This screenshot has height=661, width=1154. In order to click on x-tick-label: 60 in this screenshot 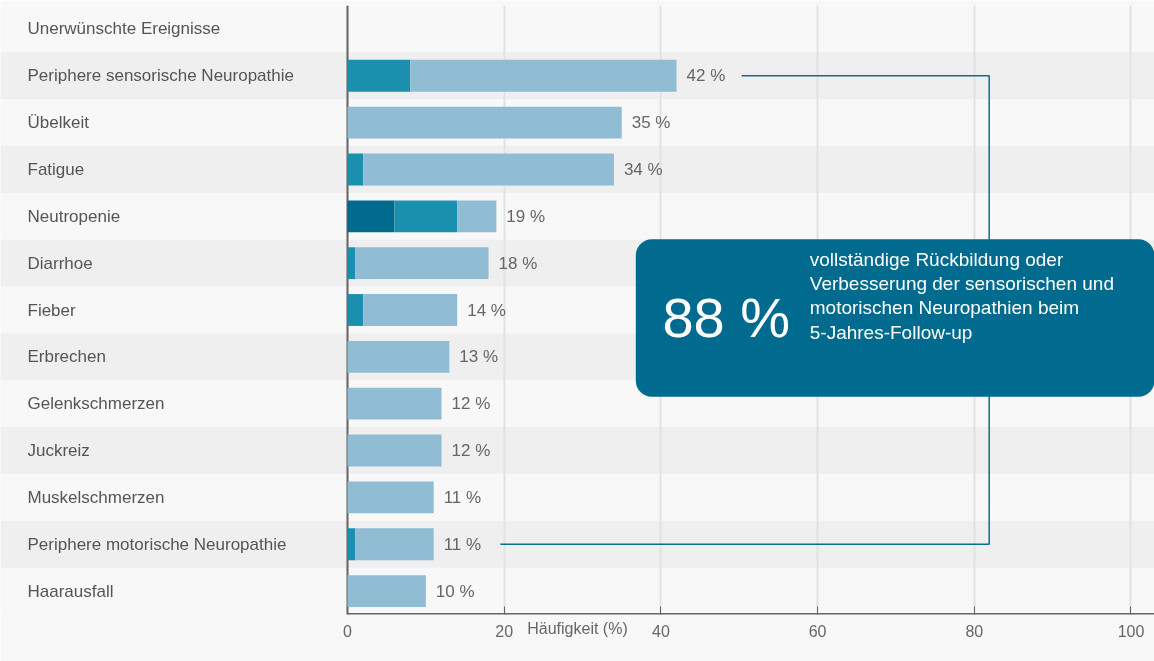, I will do `click(817, 631)`.